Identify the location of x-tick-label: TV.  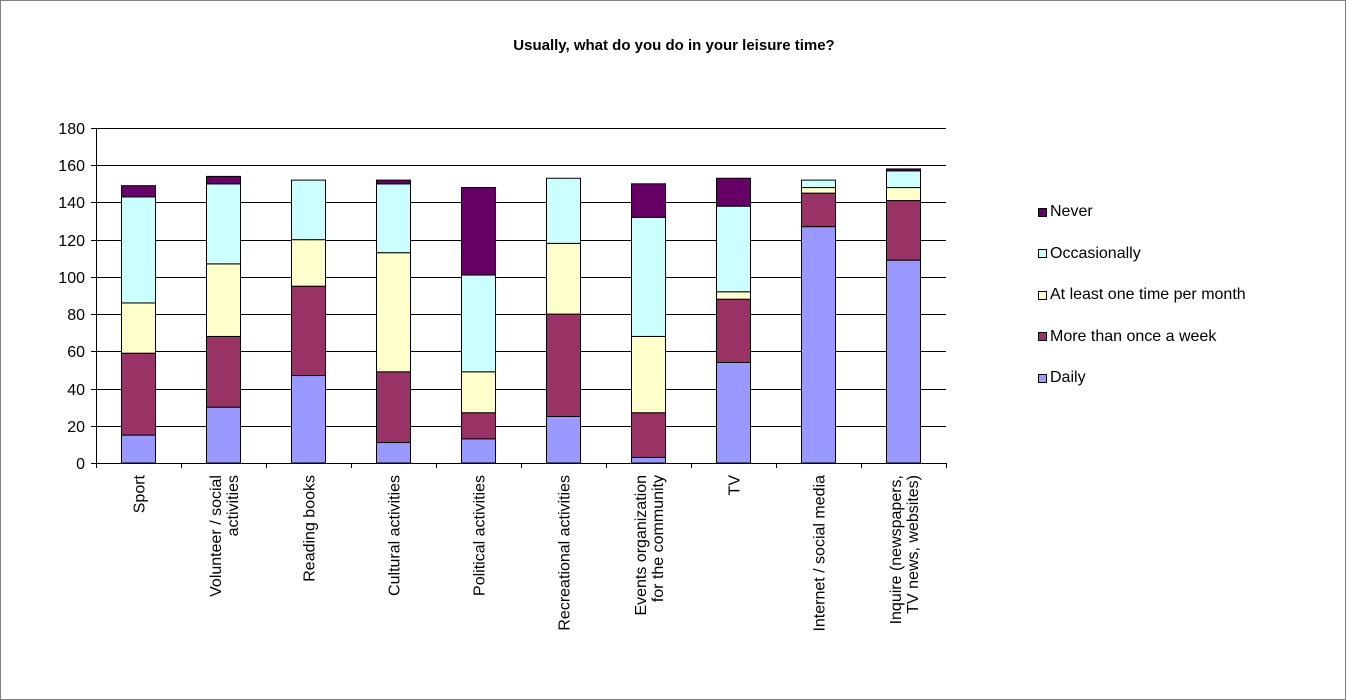
(735, 485).